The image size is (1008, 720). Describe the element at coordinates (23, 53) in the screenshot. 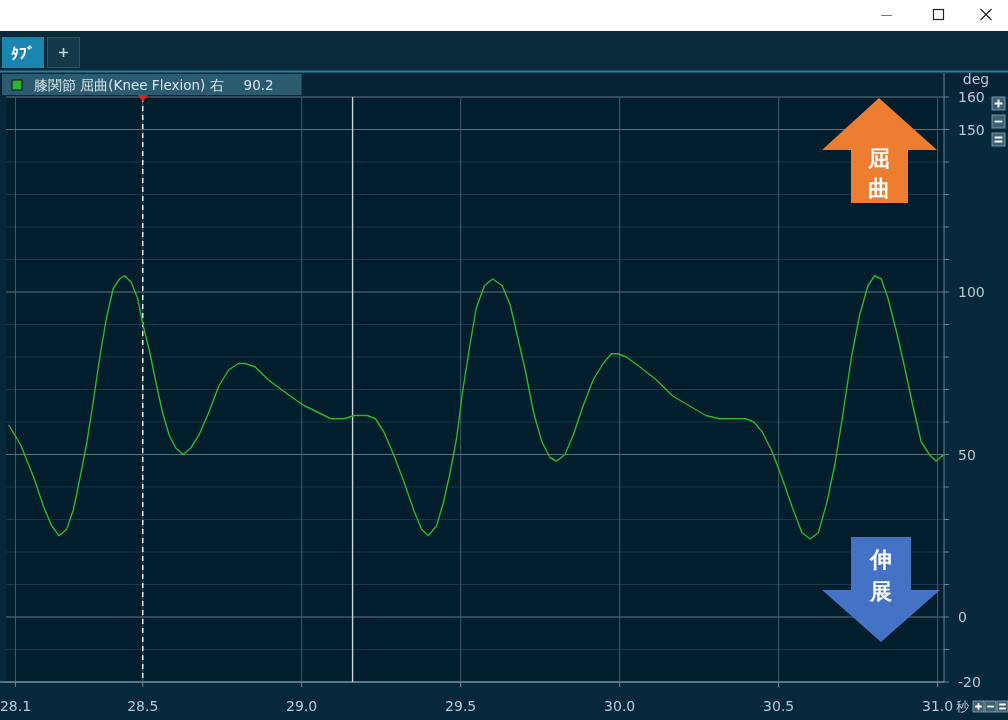

I see `chart-title: ﾀﾌﾞ` at that location.